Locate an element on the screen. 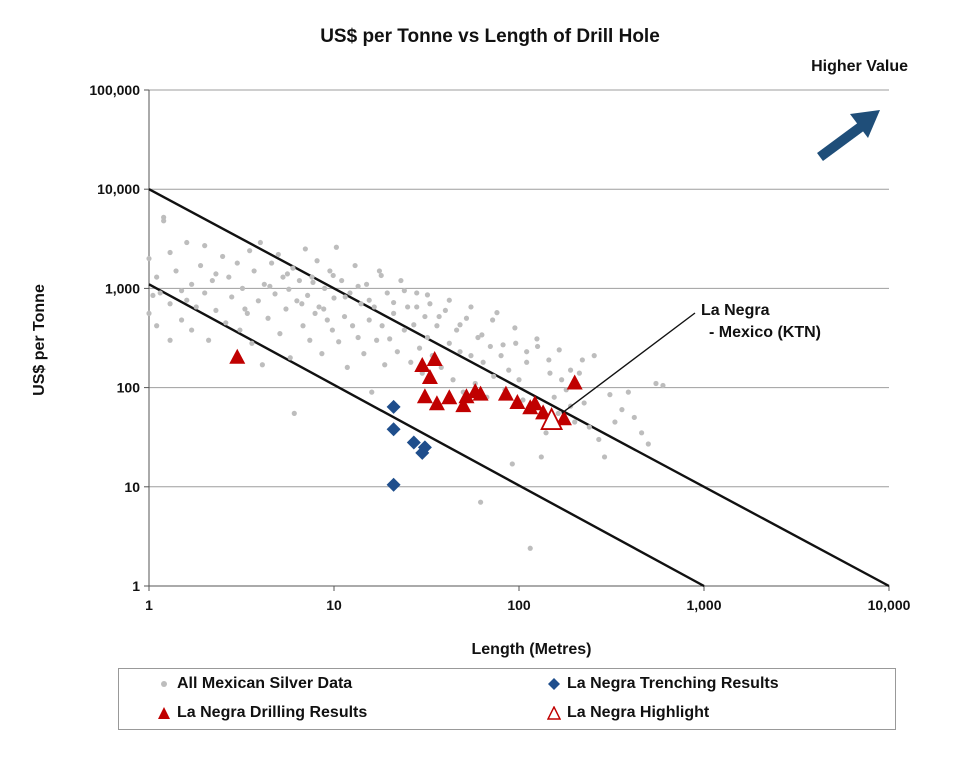 This screenshot has width=980, height=758. y-tick-label: 1 is located at coordinates (136, 586).